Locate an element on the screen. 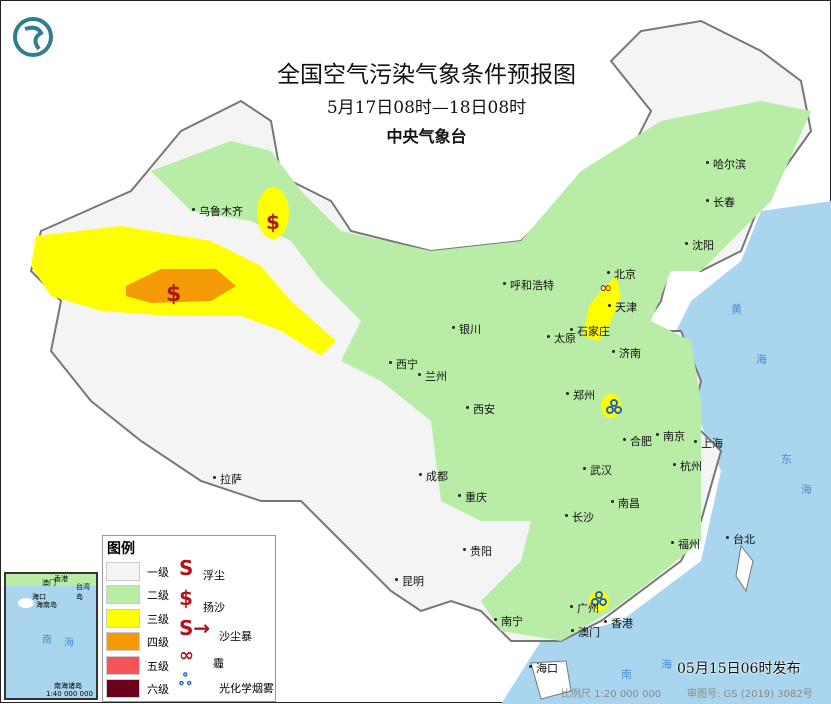 The height and width of the screenshot is (704, 831). city-label: 长春 is located at coordinates (720, 202).